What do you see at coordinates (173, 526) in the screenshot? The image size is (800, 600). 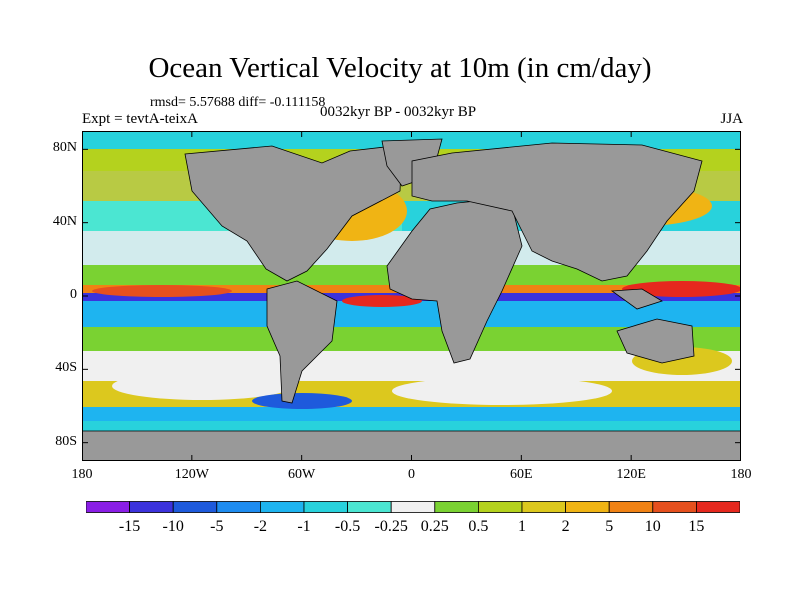 I see `colorbar-label: -10` at bounding box center [173, 526].